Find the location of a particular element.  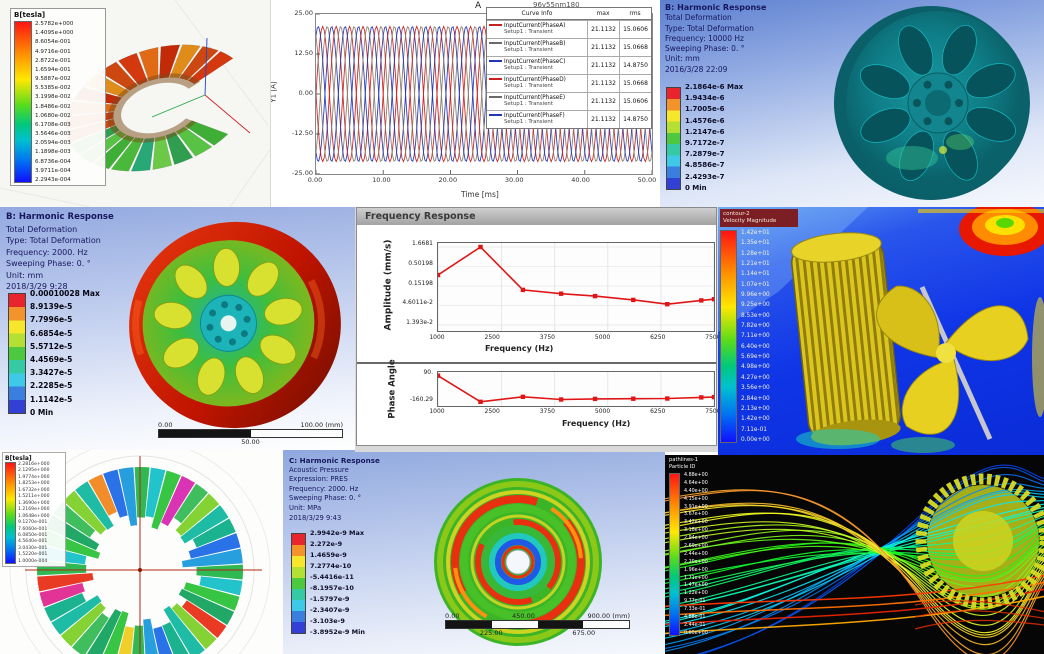

legend-value: 8.9139e-5 is located at coordinates (51, 307).